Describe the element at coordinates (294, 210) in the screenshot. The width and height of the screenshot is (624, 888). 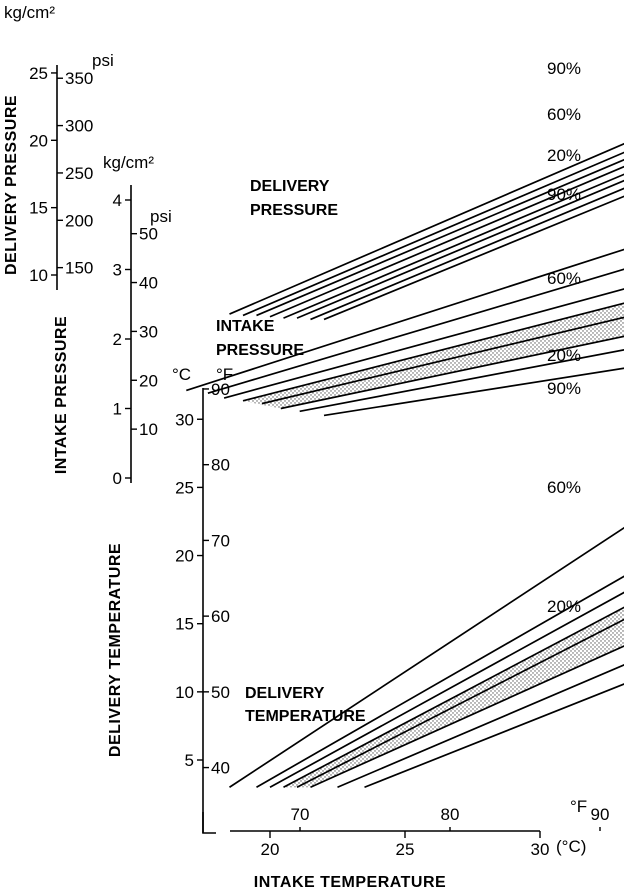
I see `delivery-pressure-label-line2: PRESSURE` at that location.